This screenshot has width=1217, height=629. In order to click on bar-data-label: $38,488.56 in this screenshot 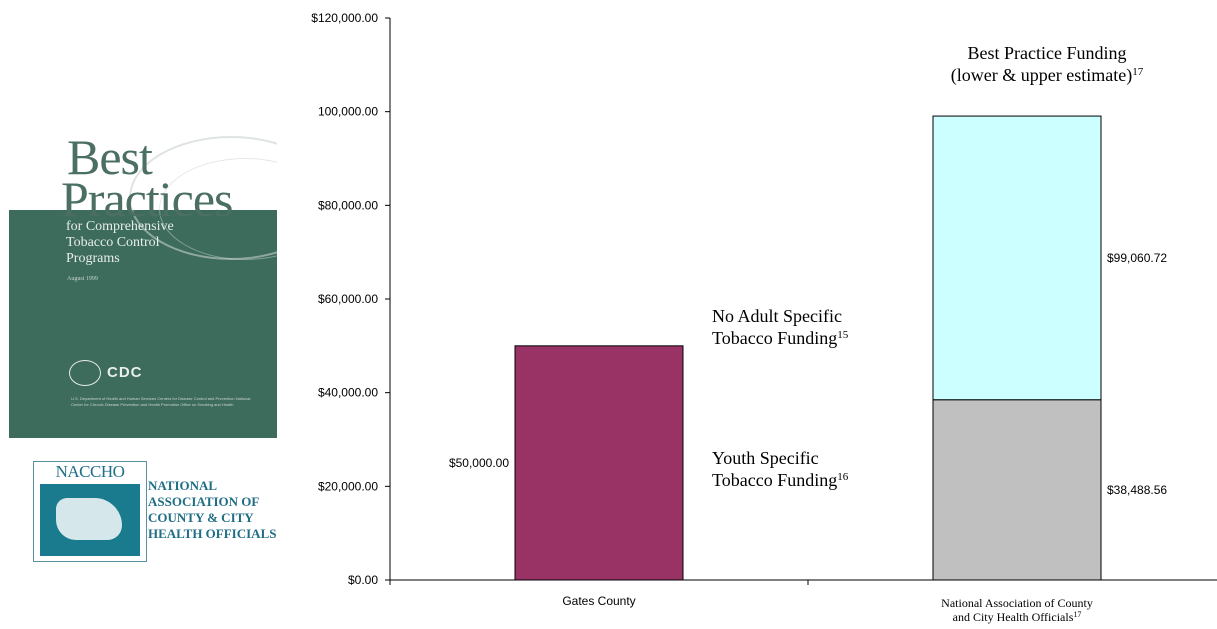, I will do `click(1137, 490)`.